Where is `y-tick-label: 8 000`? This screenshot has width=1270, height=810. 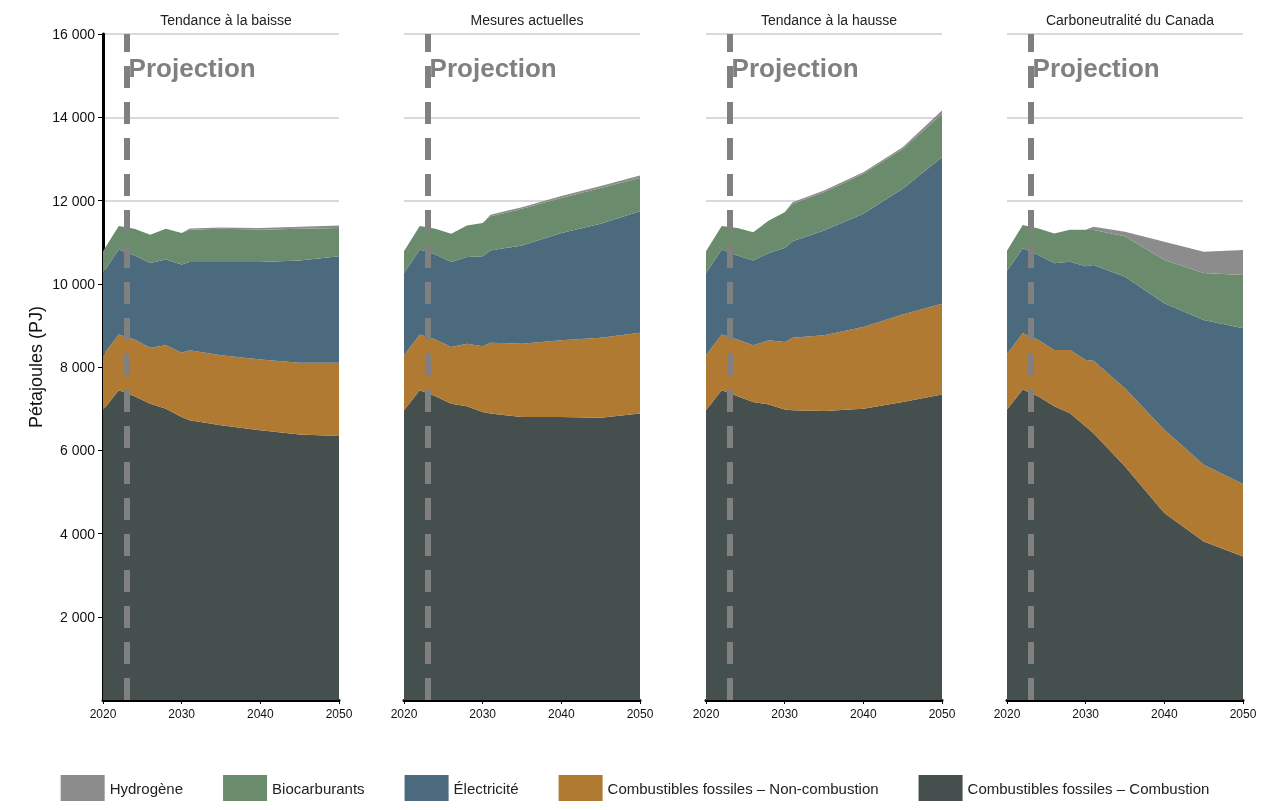
y-tick-label: 8 000 is located at coordinates (77, 367).